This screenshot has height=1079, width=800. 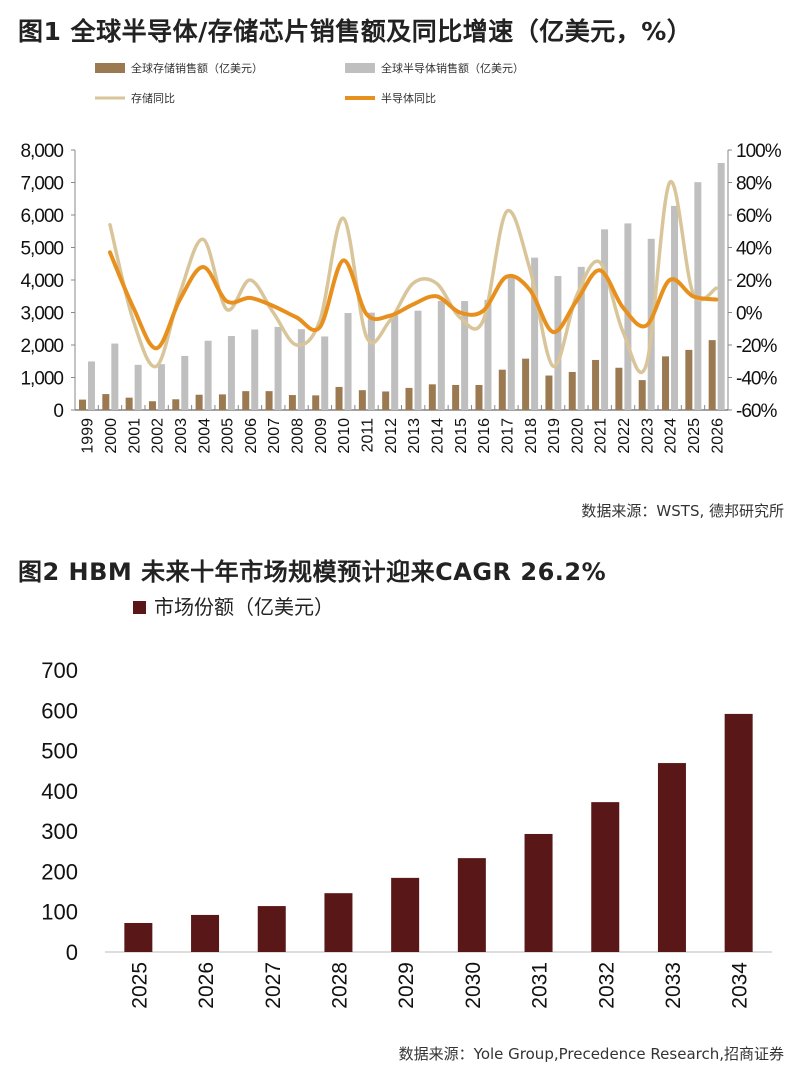 I want to click on y-tick-label: 600, so click(x=59, y=710).